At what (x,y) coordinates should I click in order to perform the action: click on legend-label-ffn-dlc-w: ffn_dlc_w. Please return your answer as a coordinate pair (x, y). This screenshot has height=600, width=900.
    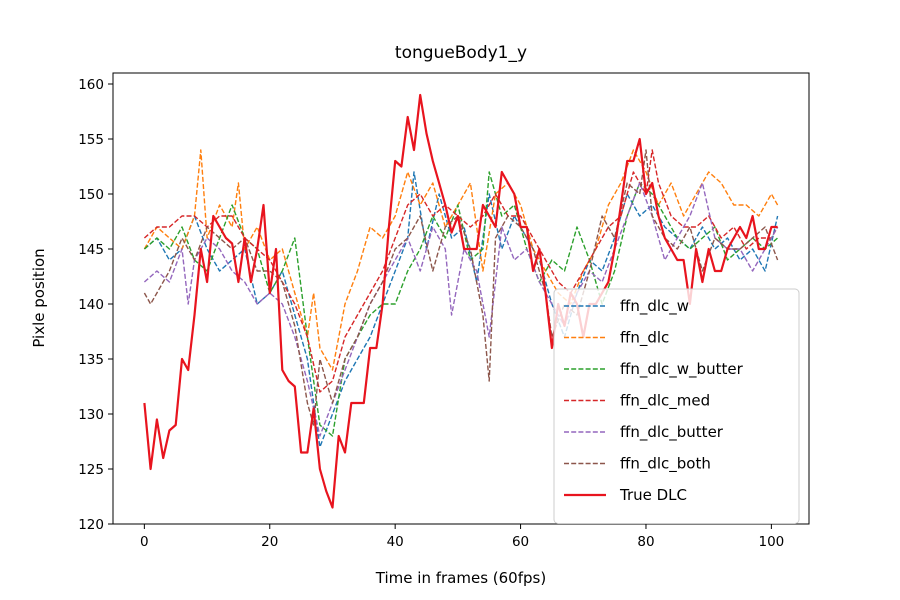
    Looking at the image, I should click on (654, 306).